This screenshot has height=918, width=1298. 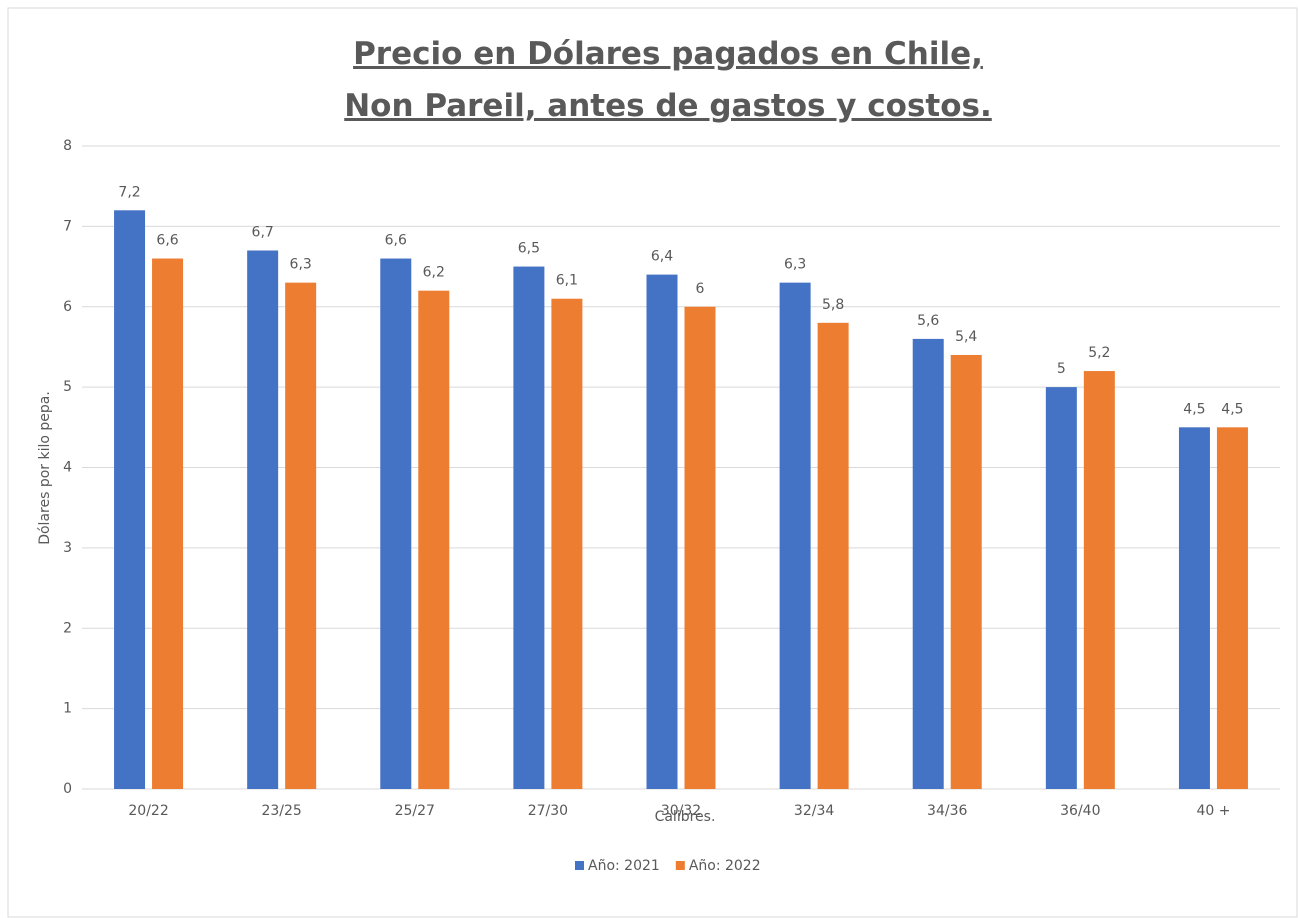 I want to click on y-tick-label: 6, so click(x=67, y=307).